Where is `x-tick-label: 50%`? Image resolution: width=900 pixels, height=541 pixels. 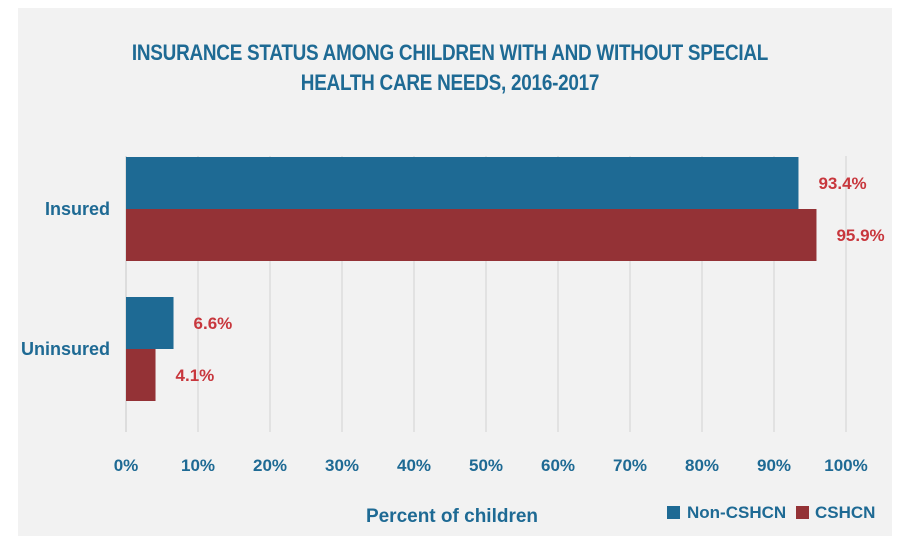 x-tick-label: 50% is located at coordinates (486, 465).